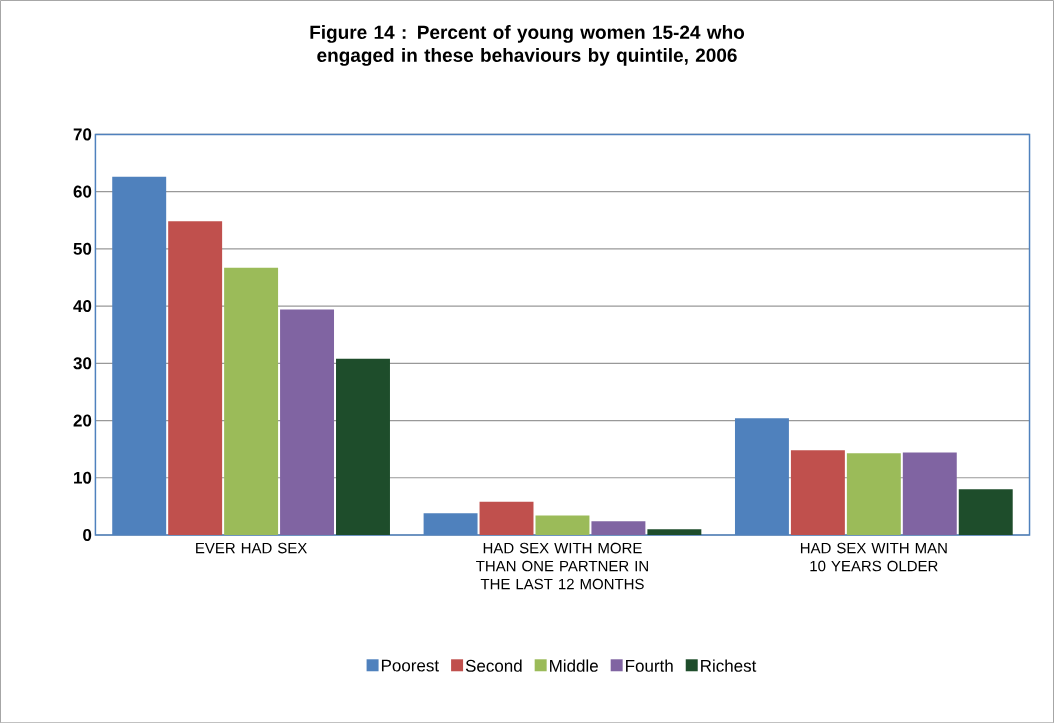  What do you see at coordinates (493, 665) in the screenshot?
I see `legend-label: Second` at bounding box center [493, 665].